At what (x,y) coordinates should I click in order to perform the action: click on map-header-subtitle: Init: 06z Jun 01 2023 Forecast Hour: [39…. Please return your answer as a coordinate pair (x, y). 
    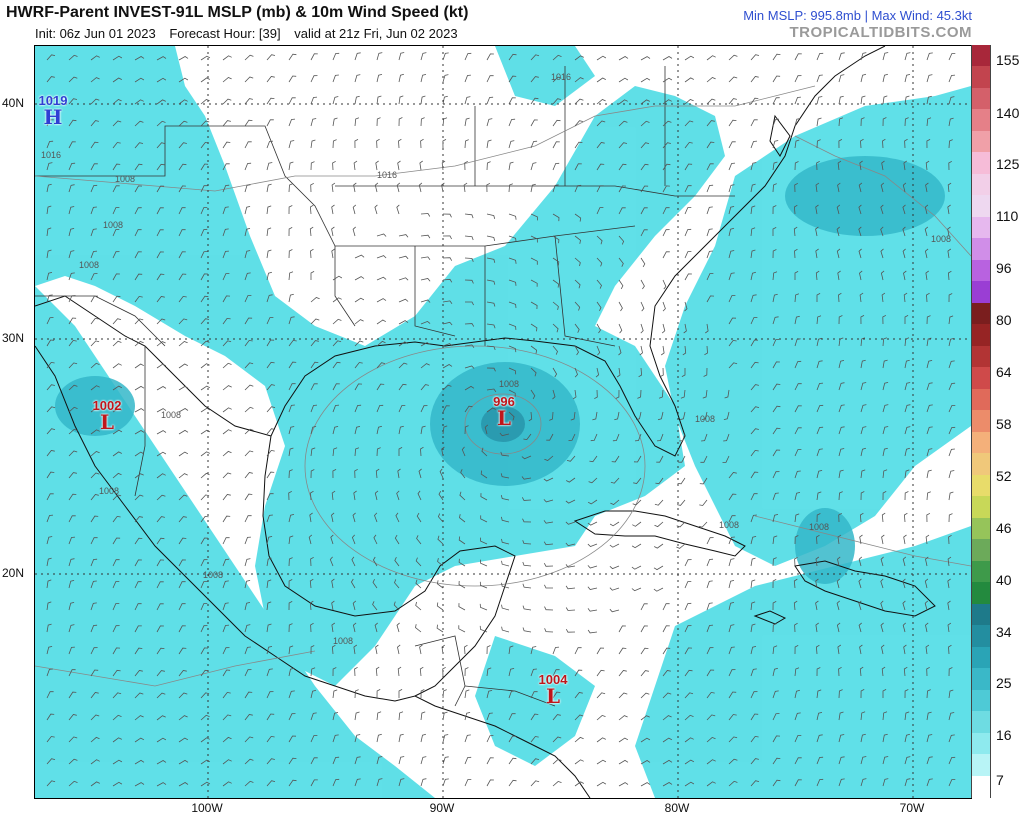
    Looking at the image, I should click on (251, 33).